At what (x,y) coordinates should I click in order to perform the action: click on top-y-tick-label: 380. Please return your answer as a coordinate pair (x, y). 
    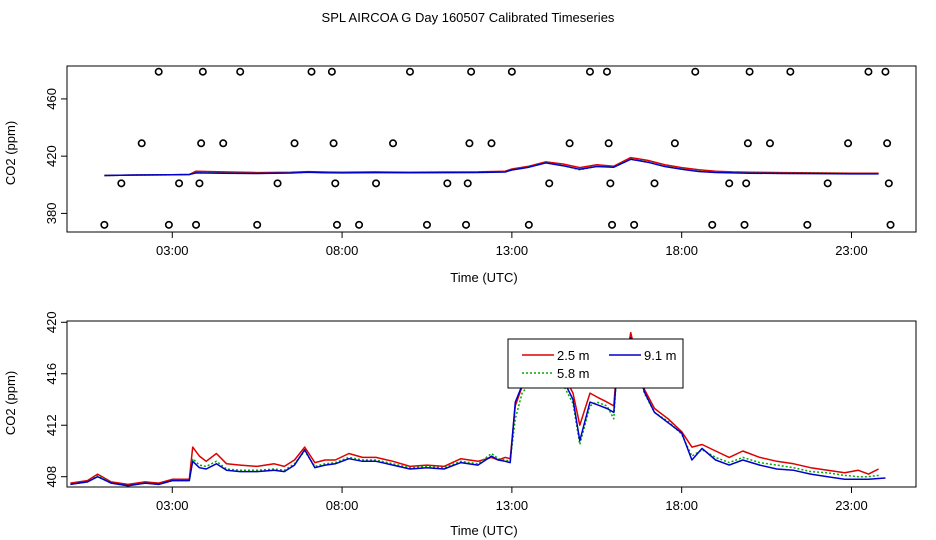
    Looking at the image, I should click on (51, 214).